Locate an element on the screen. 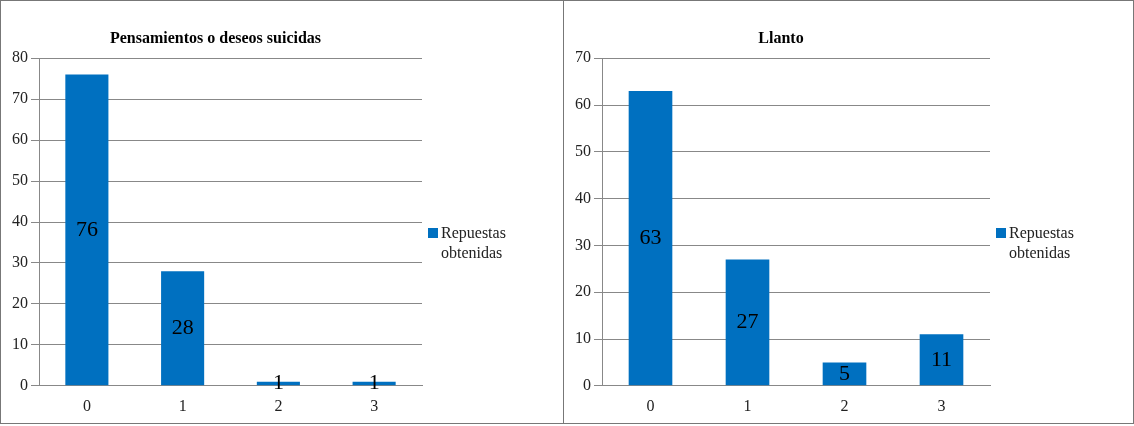 The height and width of the screenshot is (426, 1134). data-label: 63 is located at coordinates (650, 236).